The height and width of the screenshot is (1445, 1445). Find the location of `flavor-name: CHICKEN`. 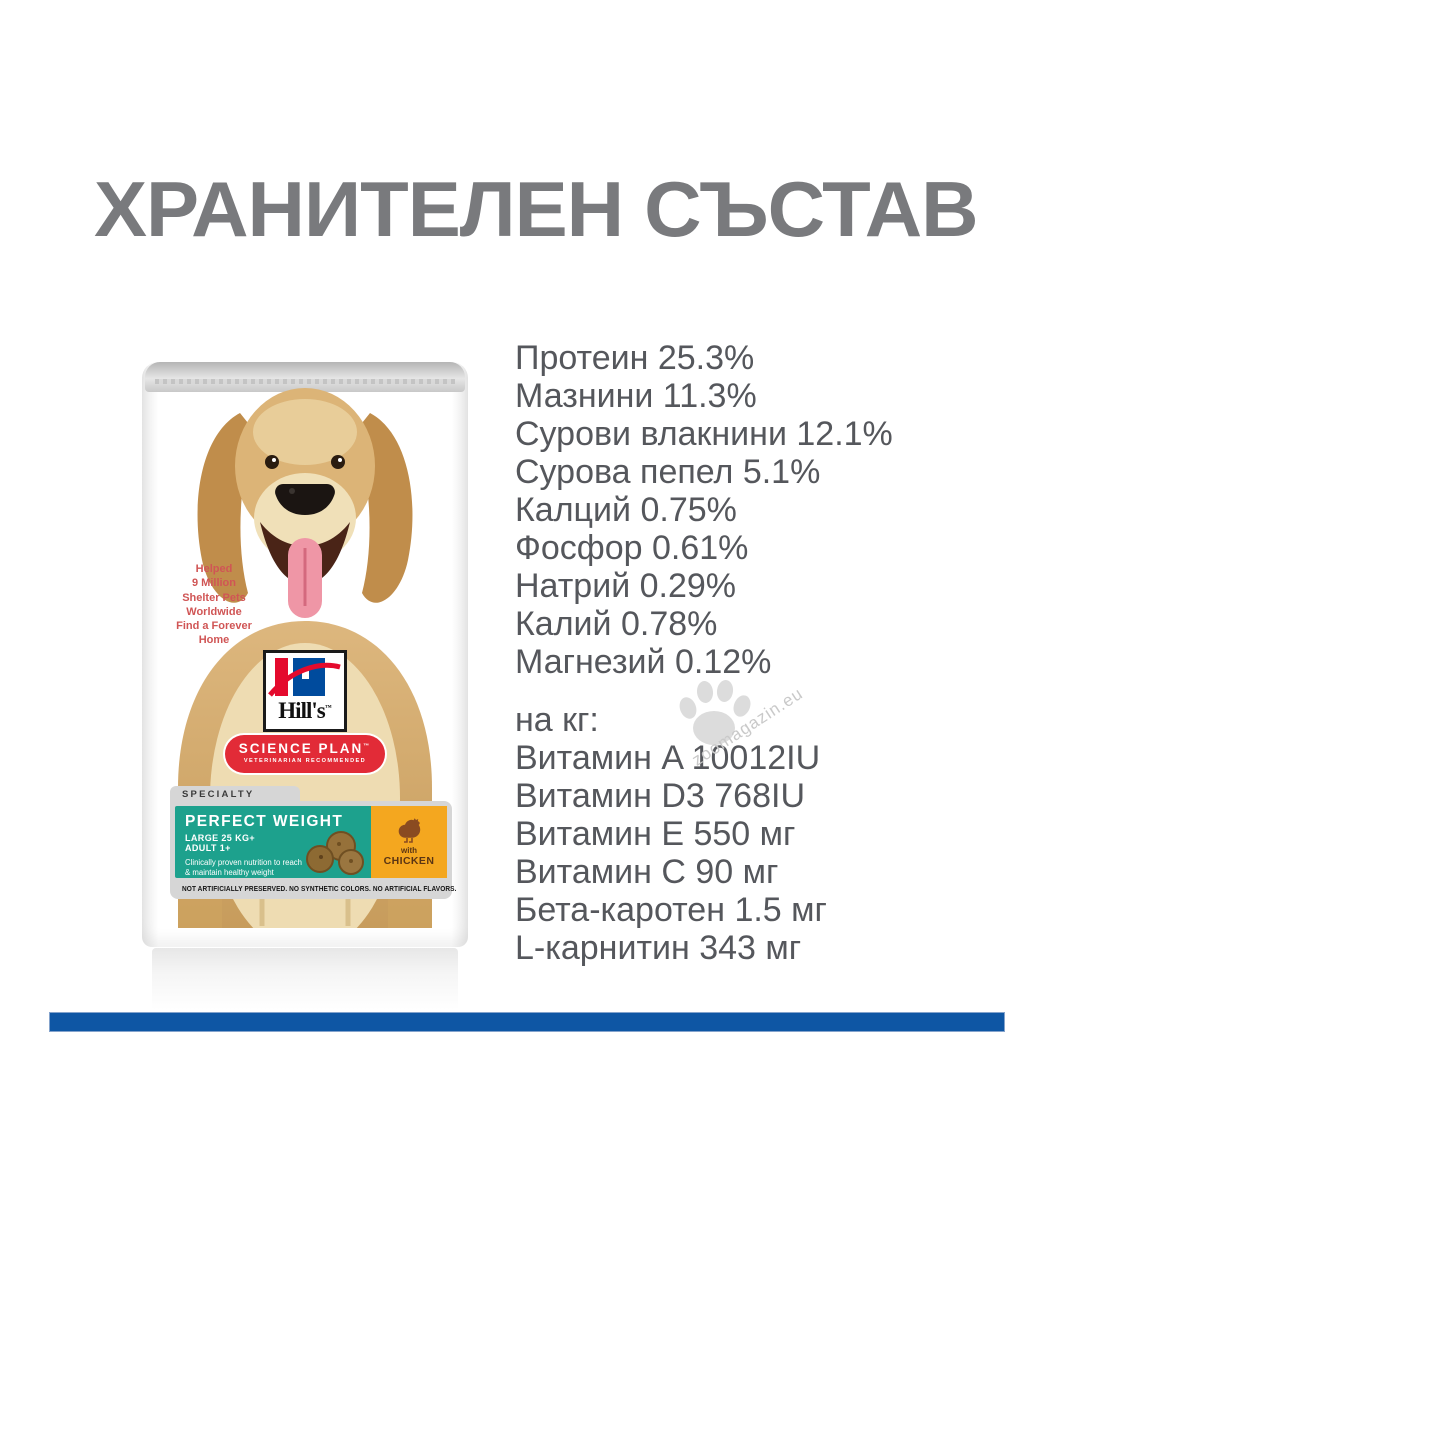

flavor-name: CHICKEN is located at coordinates (409, 861).